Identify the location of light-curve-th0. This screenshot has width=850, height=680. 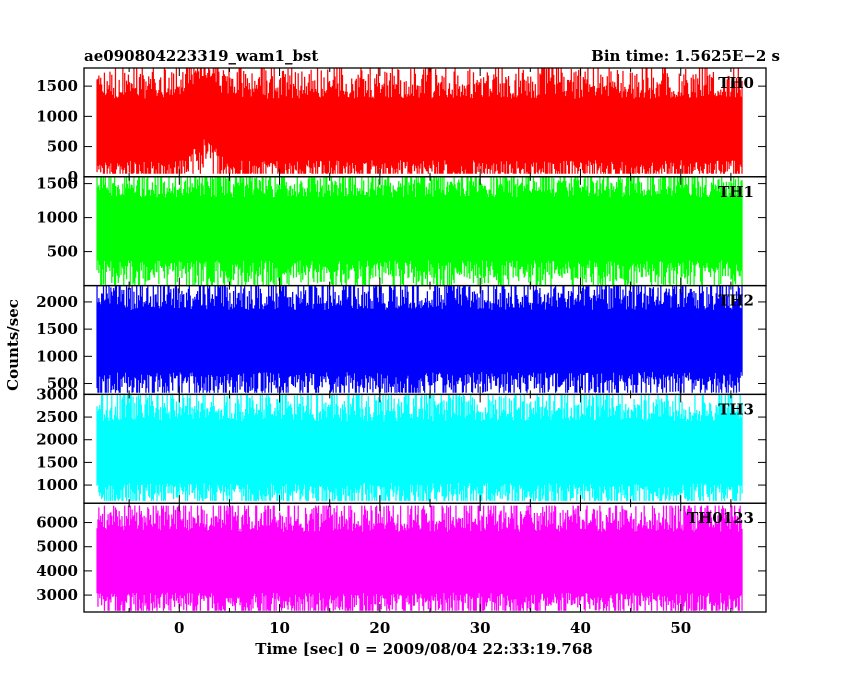
(419, 121).